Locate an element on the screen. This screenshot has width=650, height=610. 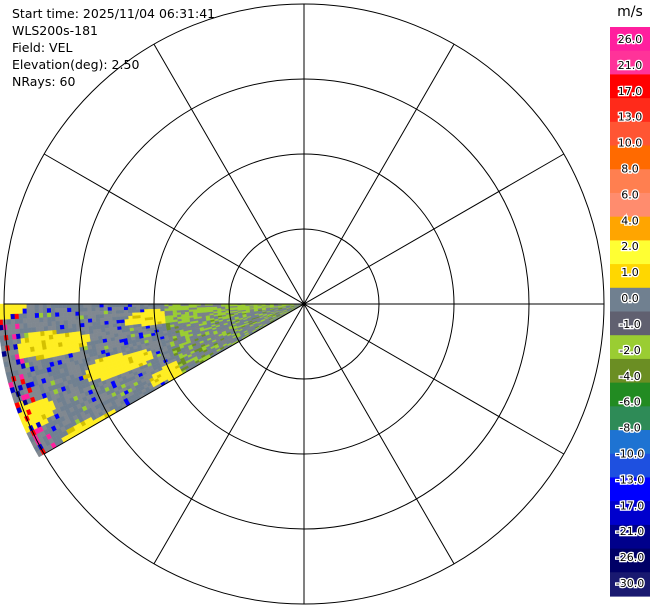
colorbar-tick-label: -8.0 is located at coordinates (629, 428).